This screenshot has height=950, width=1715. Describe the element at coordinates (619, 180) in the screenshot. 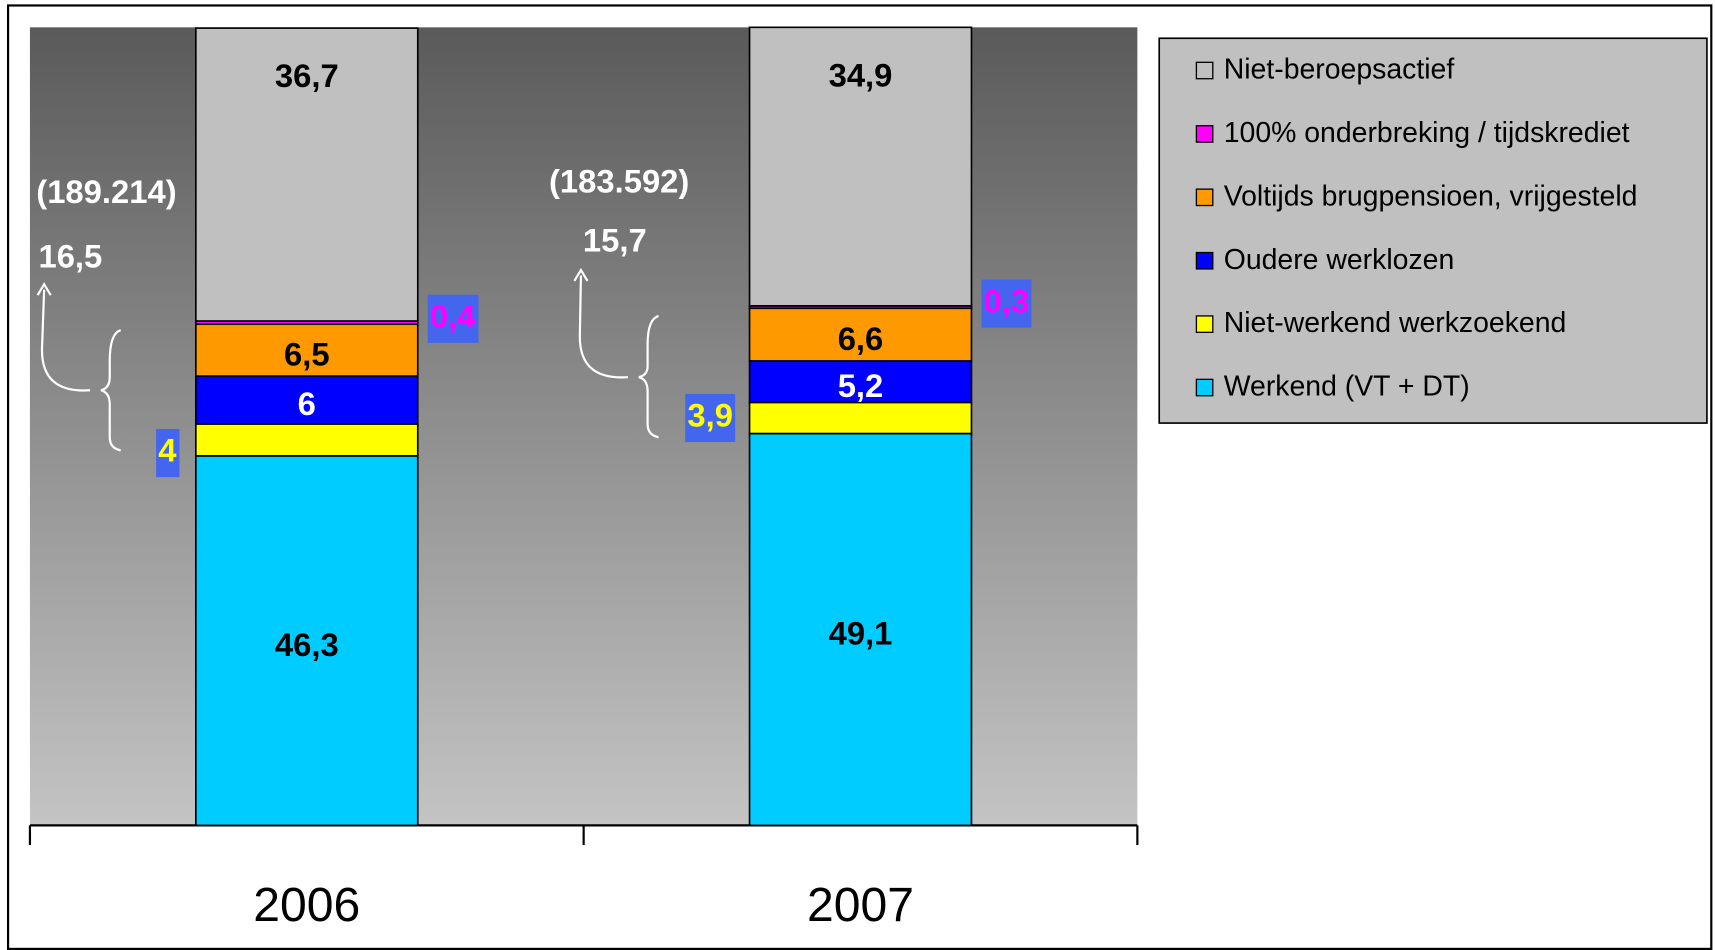

I see `annotation: (183.592)` at that location.